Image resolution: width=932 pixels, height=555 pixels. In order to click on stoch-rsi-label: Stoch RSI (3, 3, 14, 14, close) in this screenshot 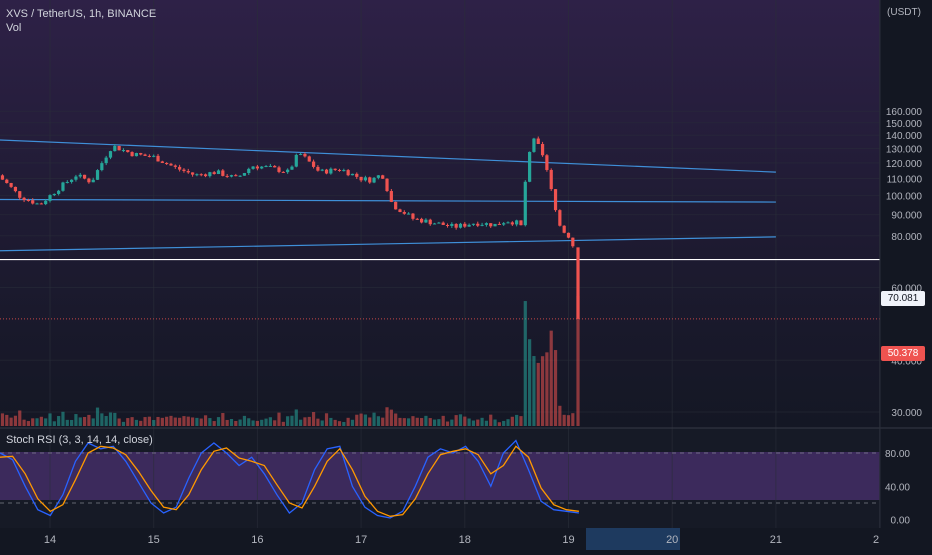, I will do `click(79, 440)`.